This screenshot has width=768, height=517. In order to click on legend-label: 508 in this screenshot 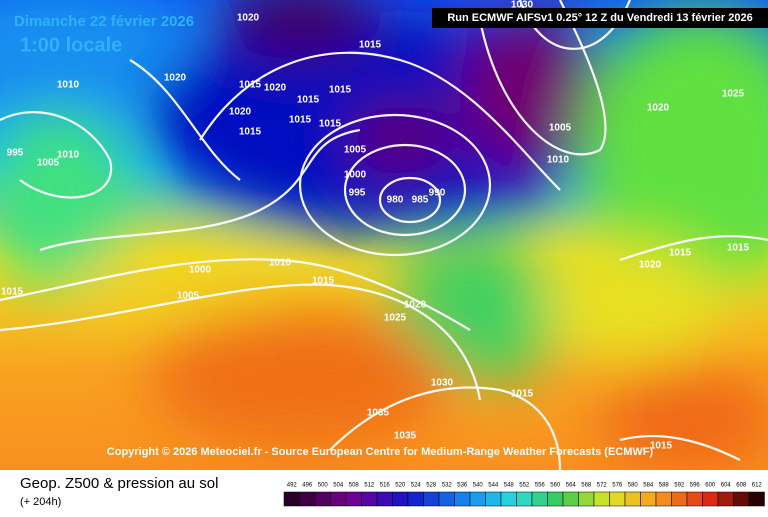, I will do `click(354, 486)`.